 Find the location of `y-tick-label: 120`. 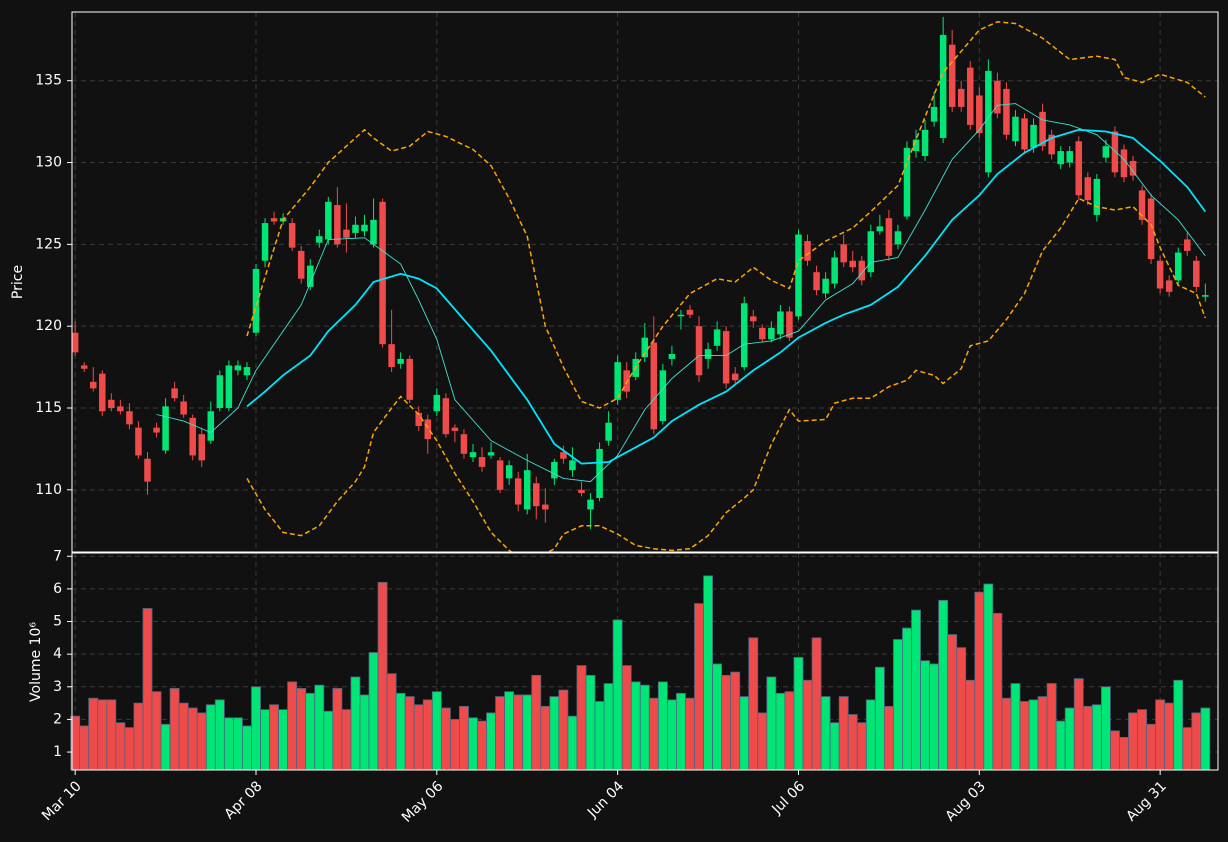

y-tick-label: 120 is located at coordinates (48, 326).